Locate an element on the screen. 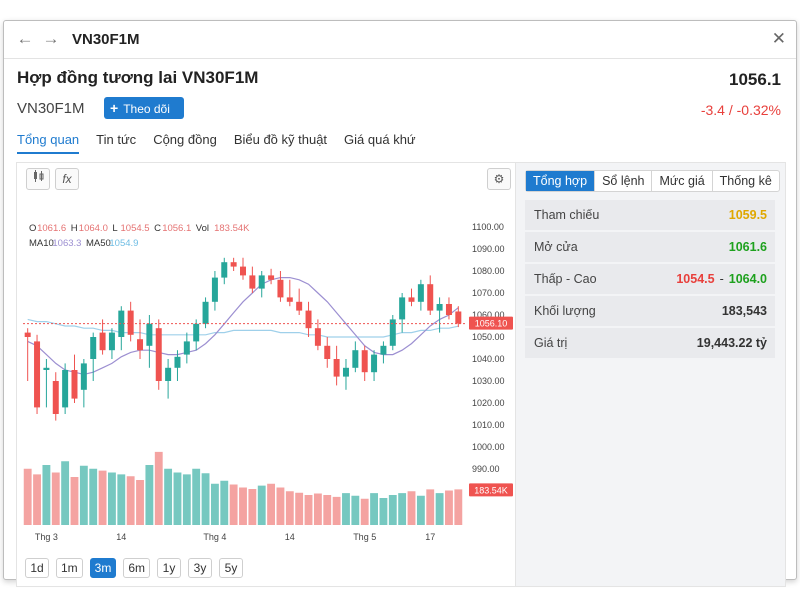  plus-icon: + is located at coordinates (114, 108).